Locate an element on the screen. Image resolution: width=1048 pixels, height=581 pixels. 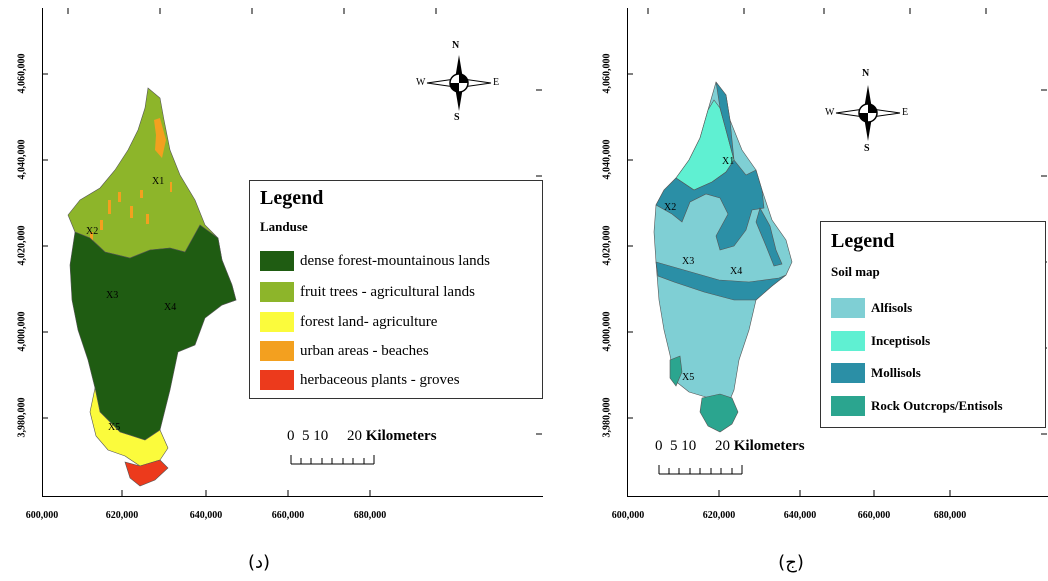
legend-label: Mollisols is located at coordinates (896, 372).